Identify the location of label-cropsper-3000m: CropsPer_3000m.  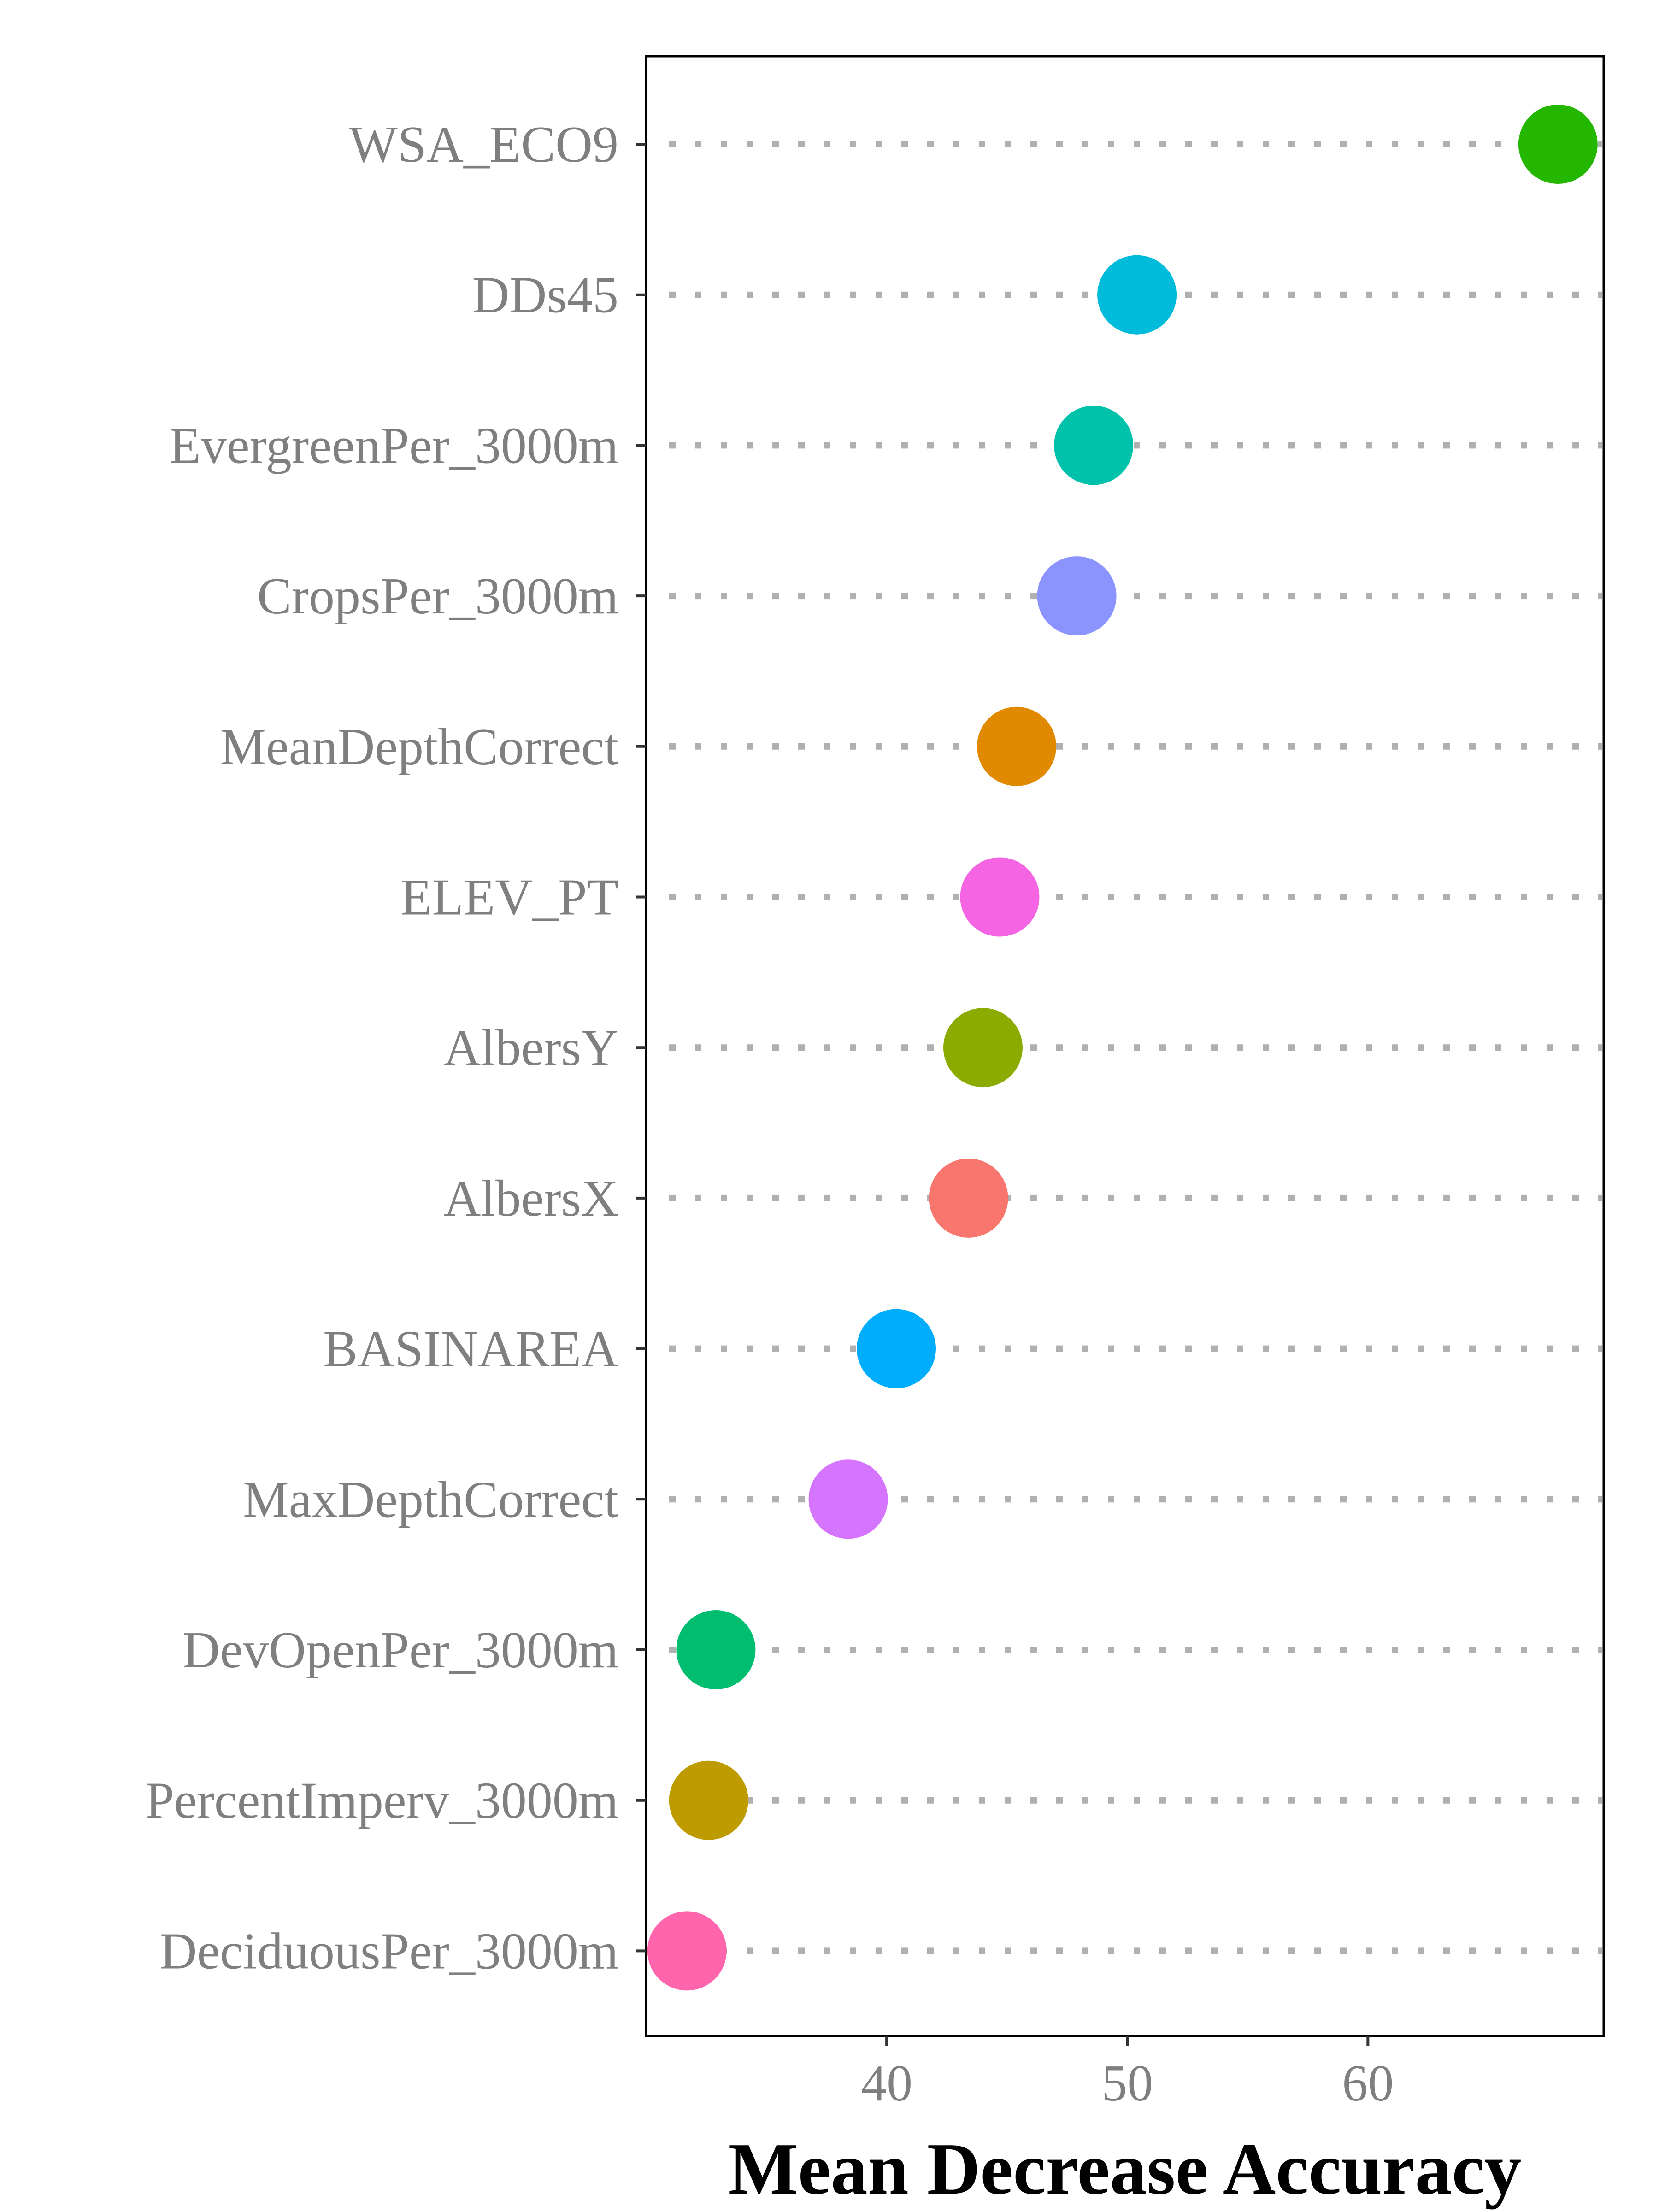
(437, 596).